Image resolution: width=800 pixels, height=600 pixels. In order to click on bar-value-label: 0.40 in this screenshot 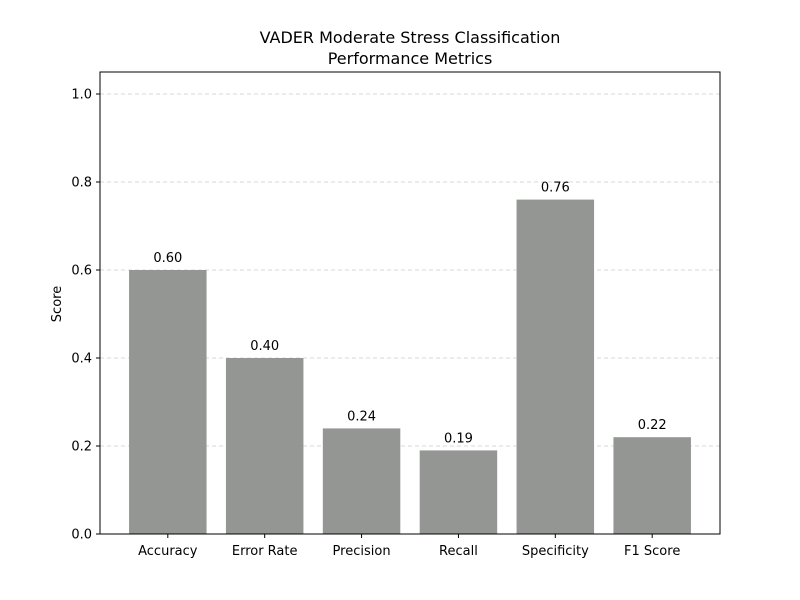, I will do `click(264, 346)`.